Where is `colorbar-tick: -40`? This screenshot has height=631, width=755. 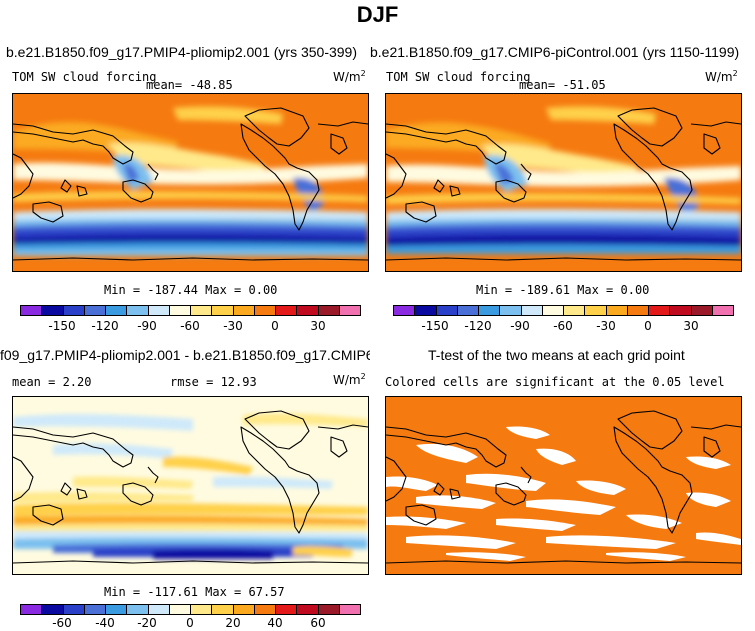
colorbar-tick: -40 is located at coordinates (105, 623).